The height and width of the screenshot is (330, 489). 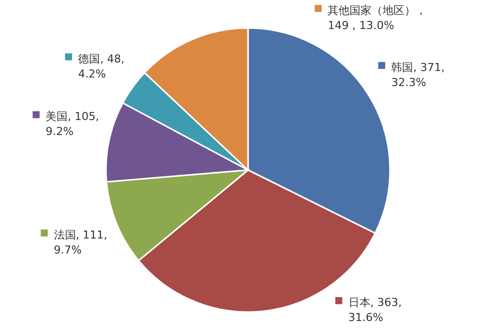 What do you see at coordinates (81, 242) in the screenshot?
I see `legend-label: 法国, 111, 9.7%` at bounding box center [81, 242].